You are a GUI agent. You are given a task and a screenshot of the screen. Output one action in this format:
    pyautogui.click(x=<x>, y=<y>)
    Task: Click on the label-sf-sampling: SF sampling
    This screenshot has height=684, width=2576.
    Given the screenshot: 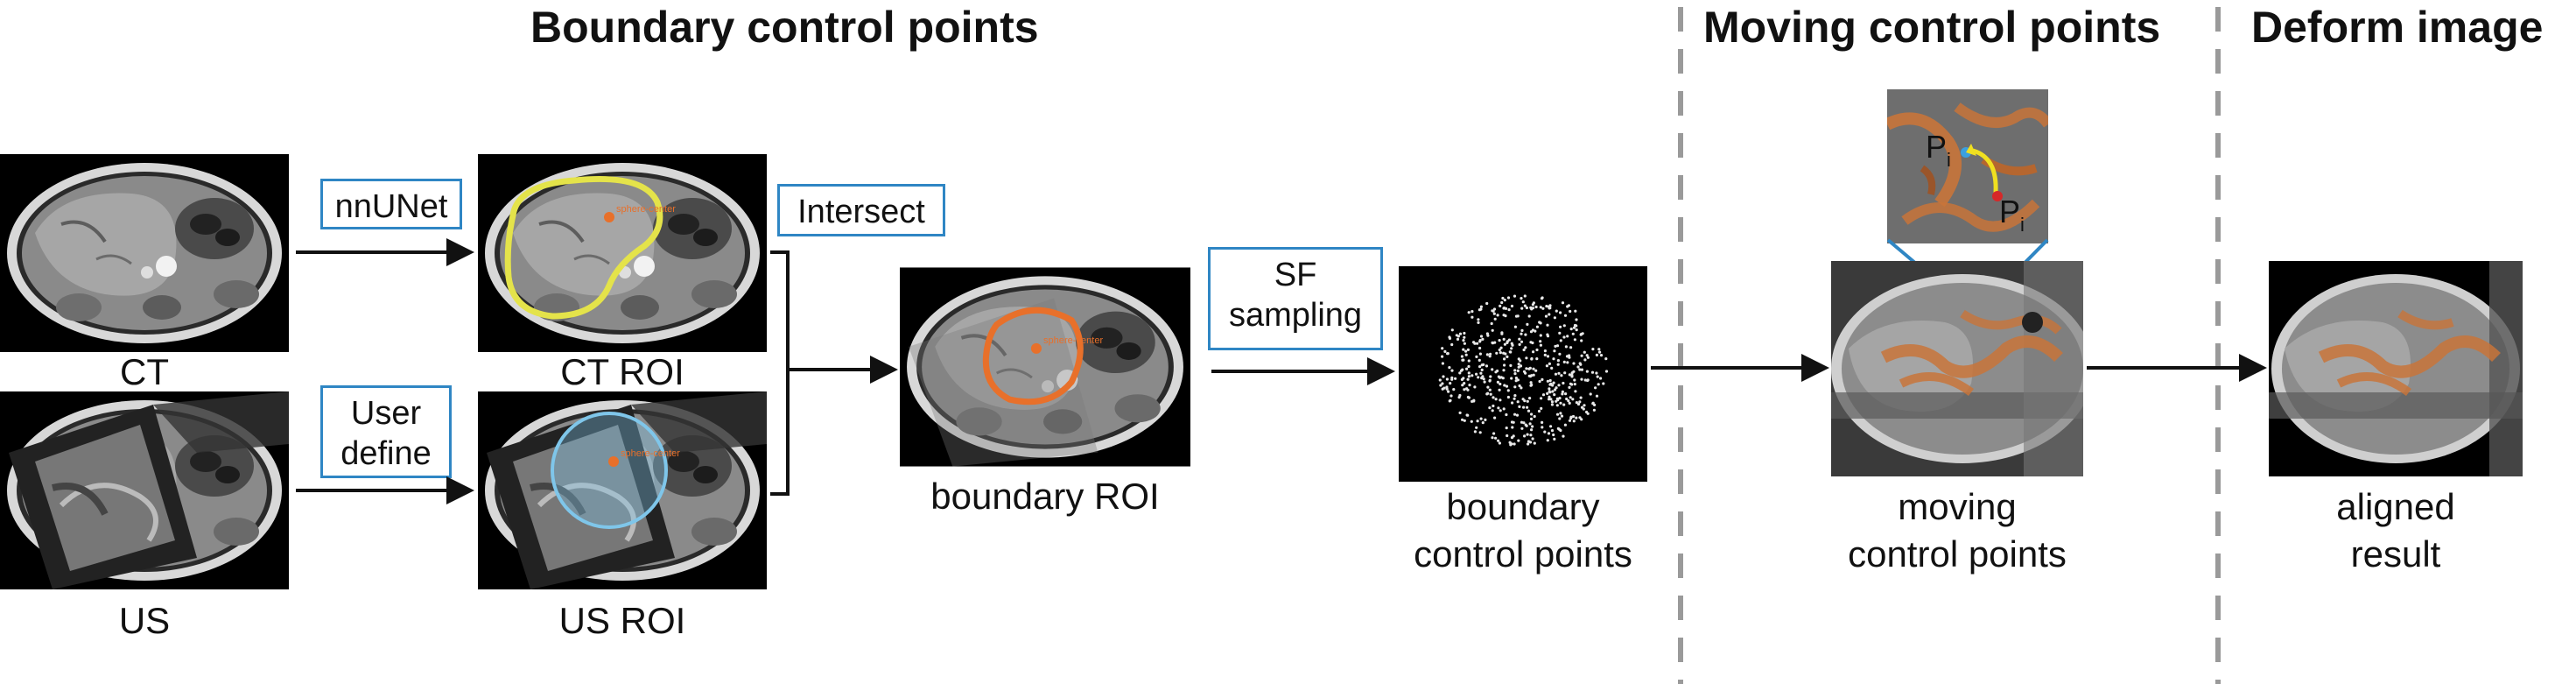 What is the action you would take?
    pyautogui.click(x=1295, y=298)
    